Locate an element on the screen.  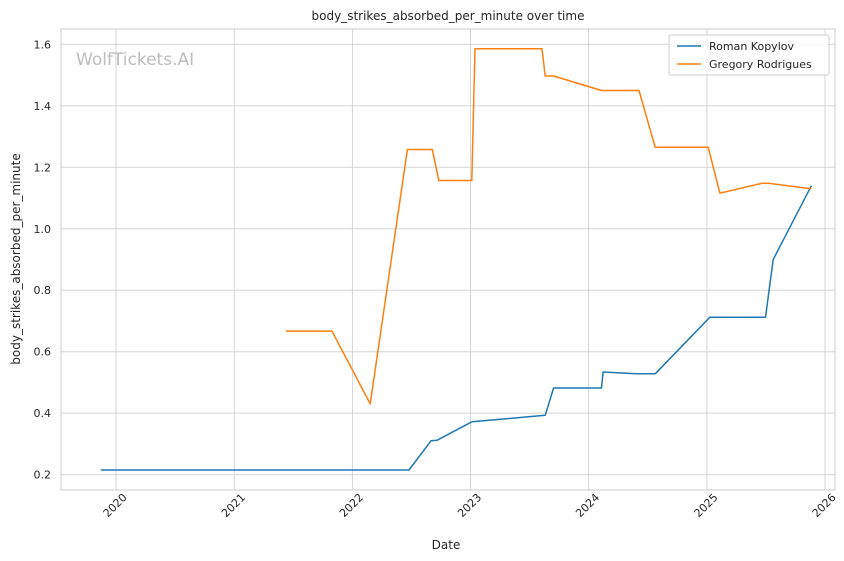
y-tick-label: 0.4 is located at coordinates (43, 413).